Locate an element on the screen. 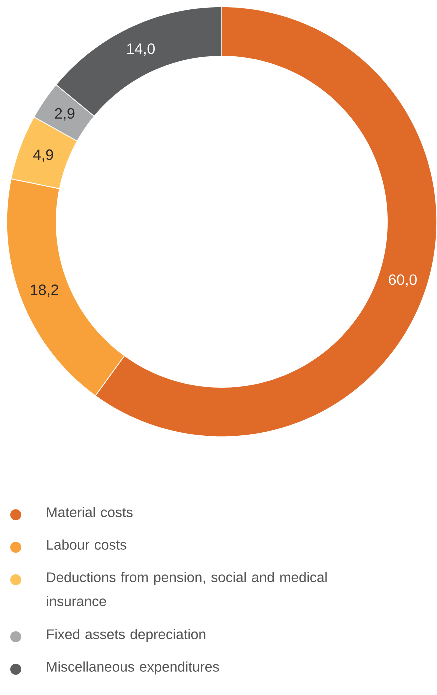 The height and width of the screenshot is (695, 437). data-label: 18,2 is located at coordinates (44, 291).